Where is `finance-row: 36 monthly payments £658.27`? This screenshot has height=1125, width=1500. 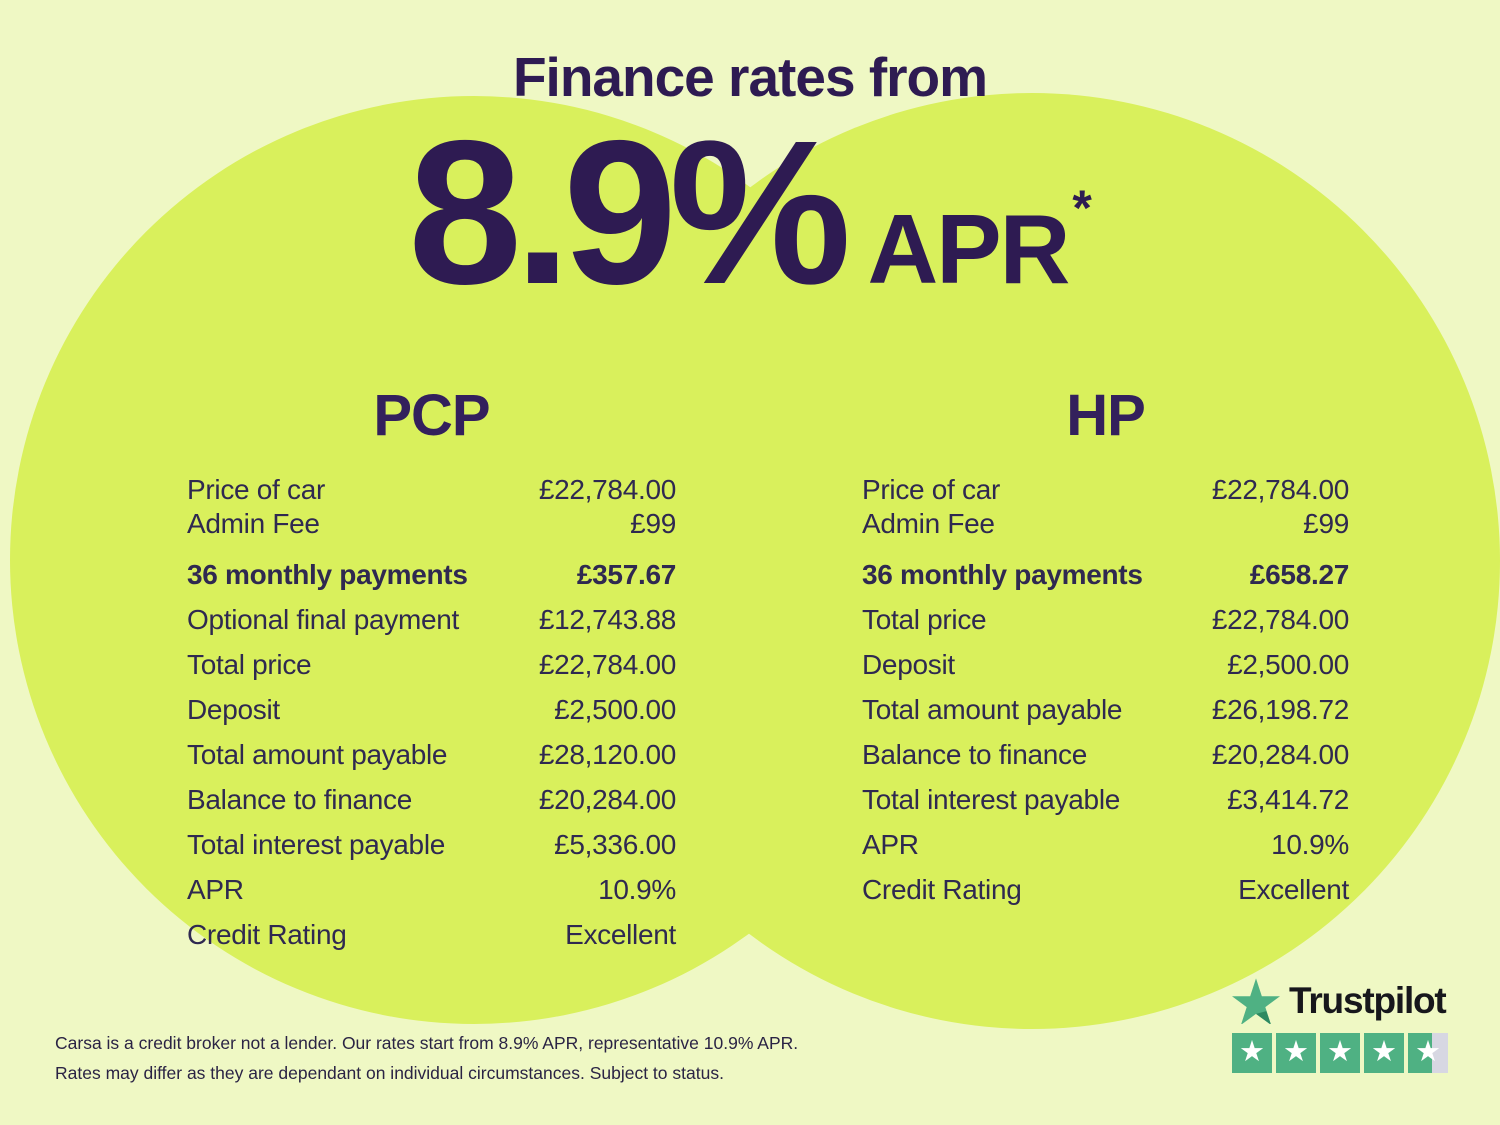
finance-row: 36 monthly payments £658.27 is located at coordinates (1105, 574).